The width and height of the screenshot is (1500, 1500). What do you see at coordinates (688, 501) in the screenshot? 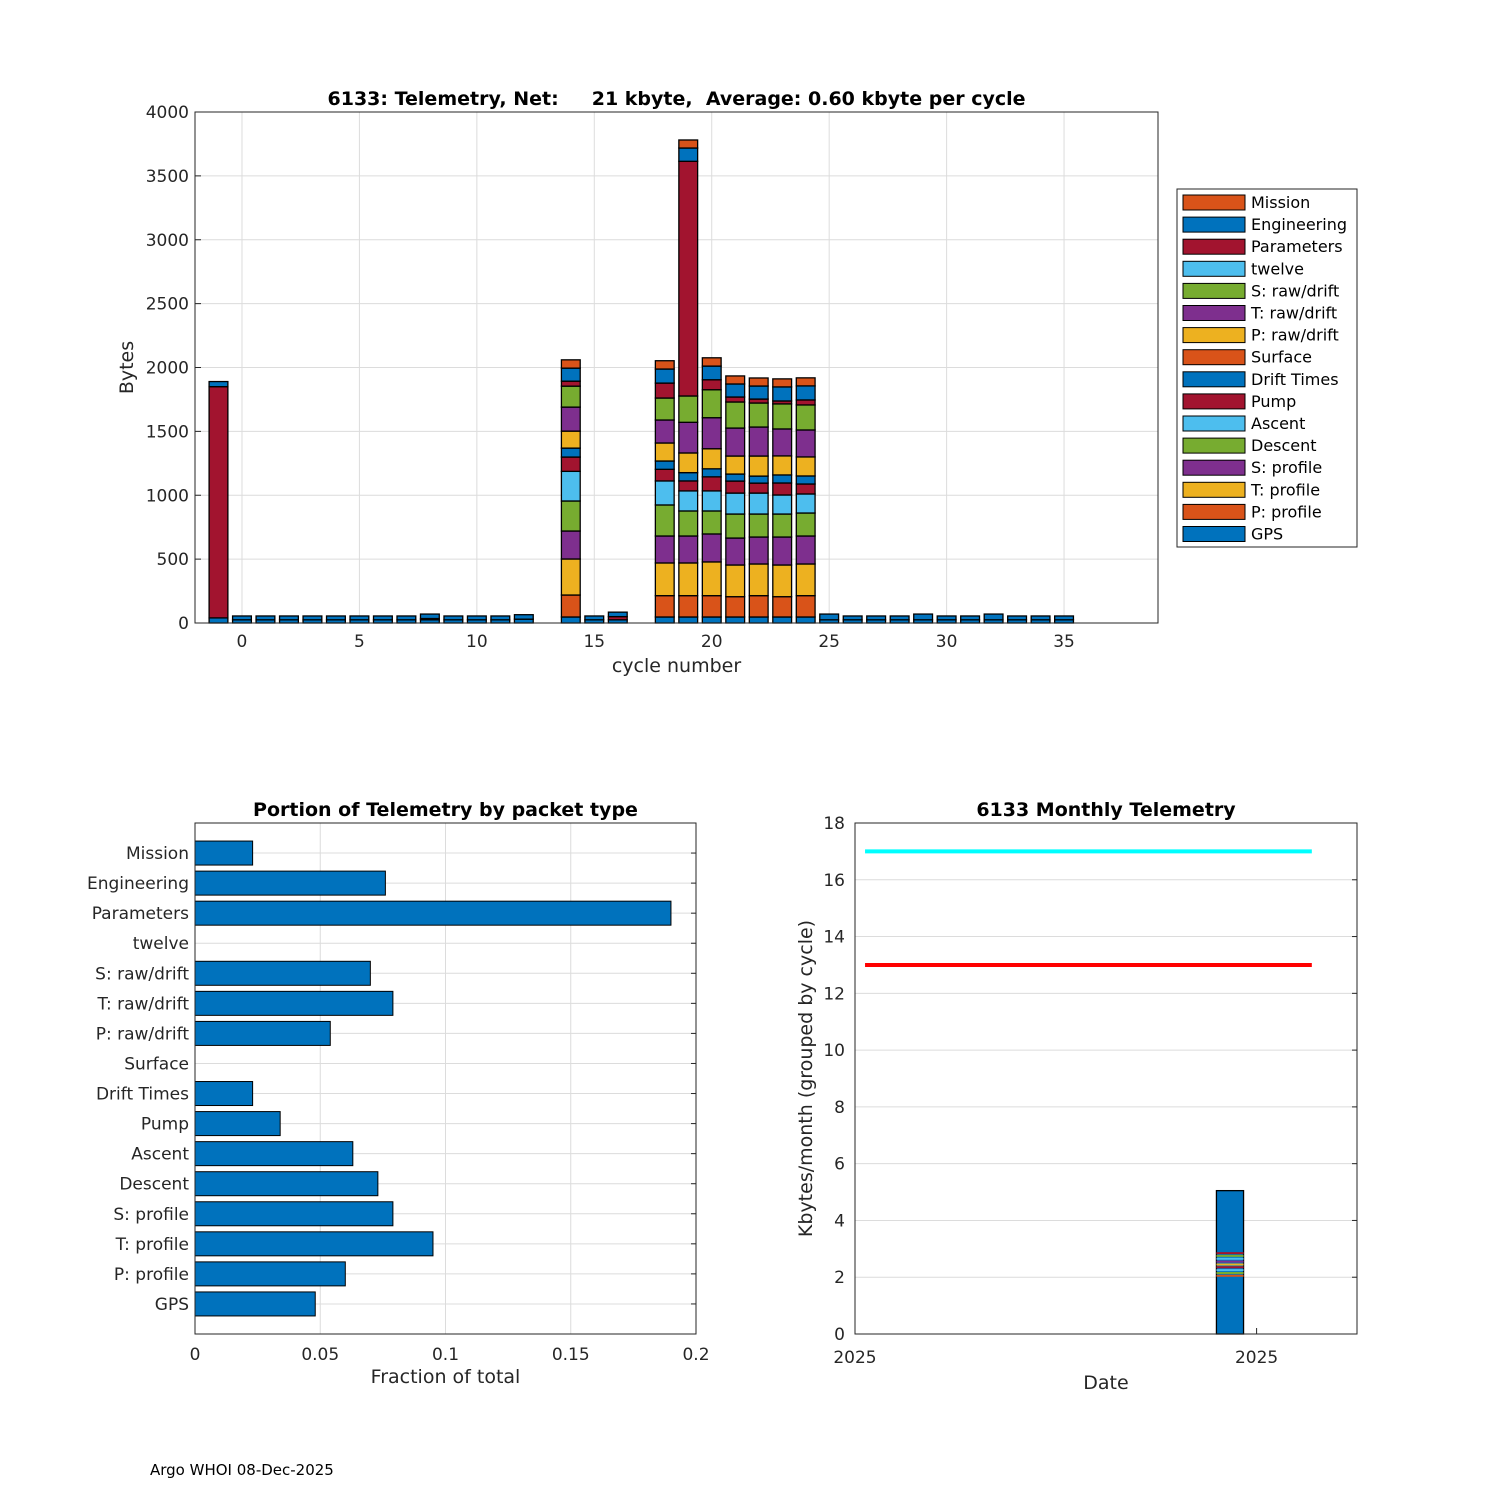
I see `bar-segment-cycle19-ascent` at bounding box center [688, 501].